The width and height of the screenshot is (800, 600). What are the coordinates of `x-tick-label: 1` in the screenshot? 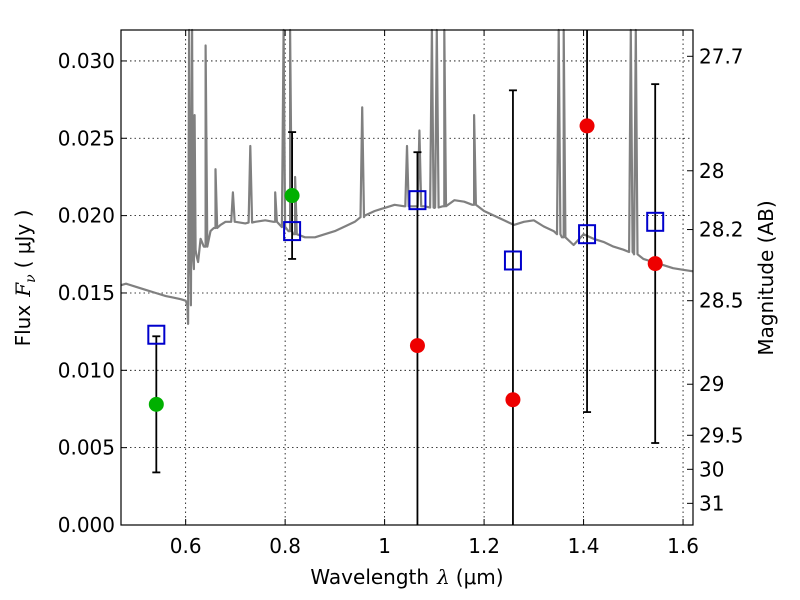 It's located at (384, 546).